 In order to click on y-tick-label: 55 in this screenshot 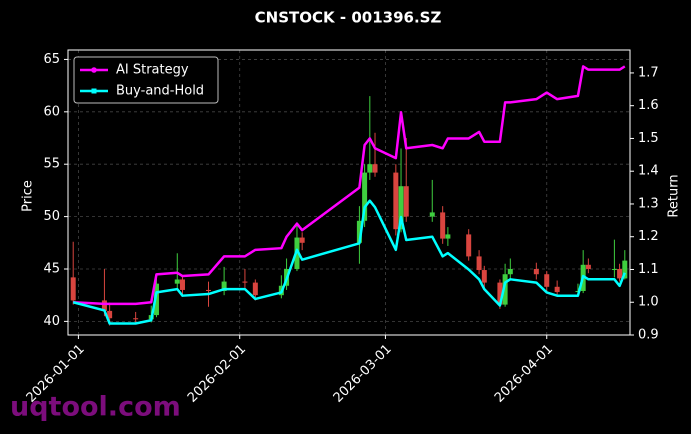, I will do `click(51, 164)`.